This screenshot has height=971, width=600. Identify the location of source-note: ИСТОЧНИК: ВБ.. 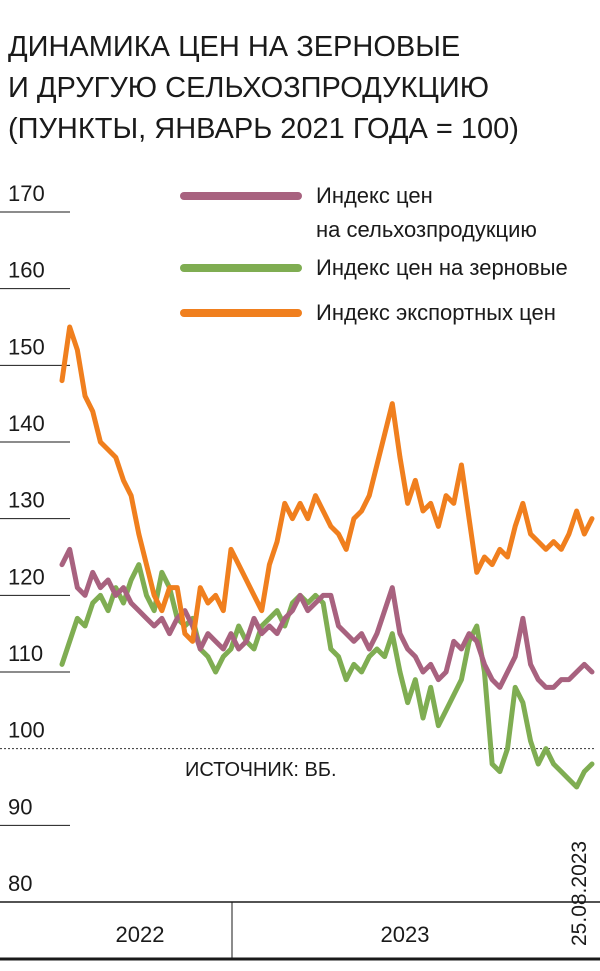
(261, 770).